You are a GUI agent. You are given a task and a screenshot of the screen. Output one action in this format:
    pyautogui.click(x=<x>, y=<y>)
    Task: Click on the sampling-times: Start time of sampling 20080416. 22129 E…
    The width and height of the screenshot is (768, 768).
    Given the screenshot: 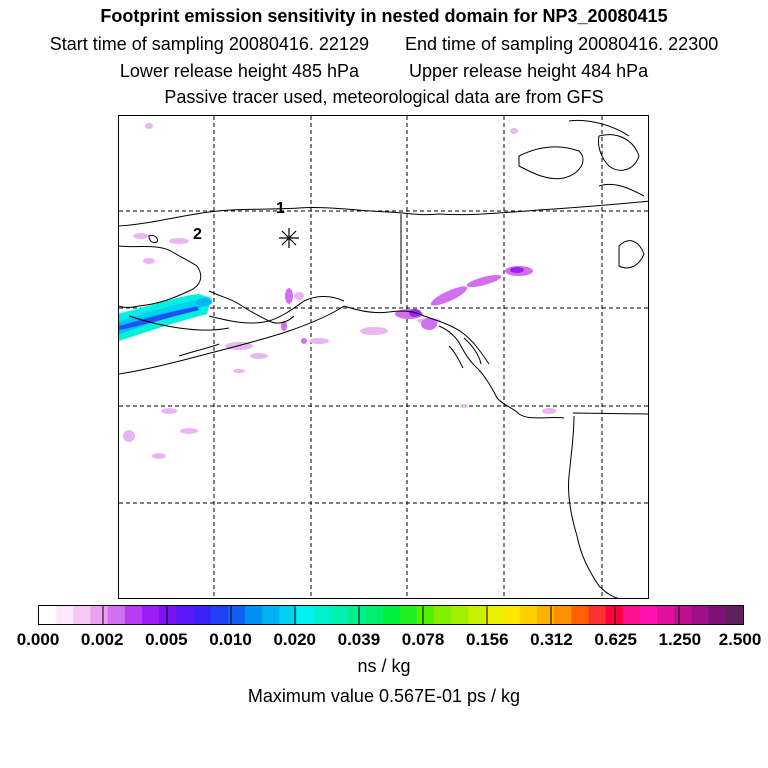 What is the action you would take?
    pyautogui.click(x=384, y=44)
    